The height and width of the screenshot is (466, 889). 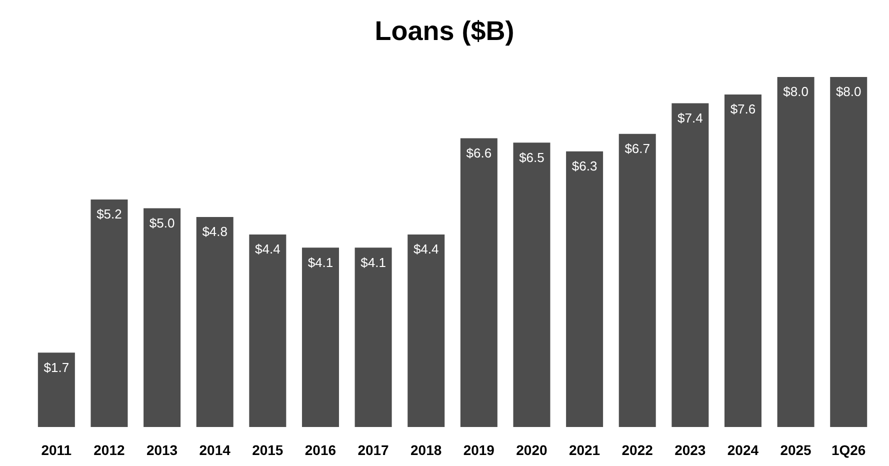 I want to click on x-tick-label: 2012, so click(x=109, y=450).